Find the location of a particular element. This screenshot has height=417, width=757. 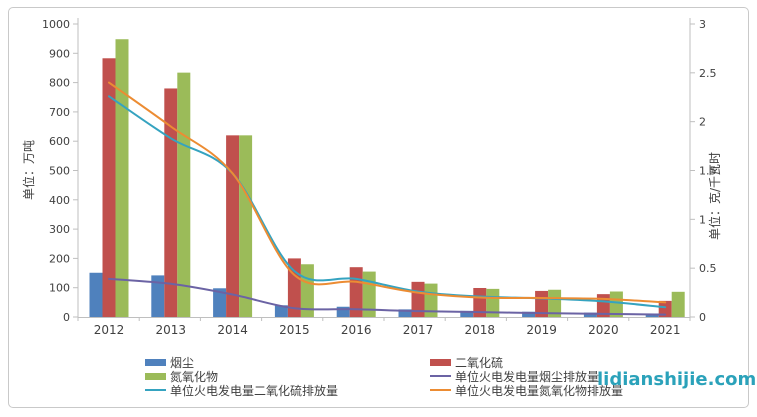

svg-text: 1 is located at coordinates (702, 219).